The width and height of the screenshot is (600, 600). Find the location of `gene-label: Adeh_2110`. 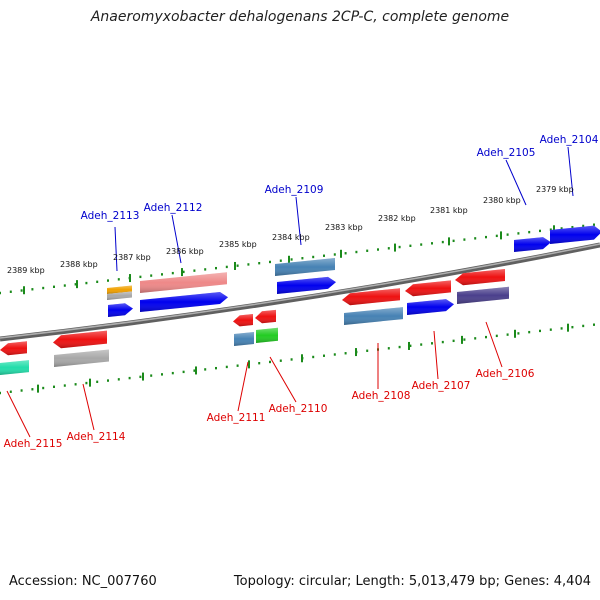

gene-label: Adeh_2110 is located at coordinates (298, 409).